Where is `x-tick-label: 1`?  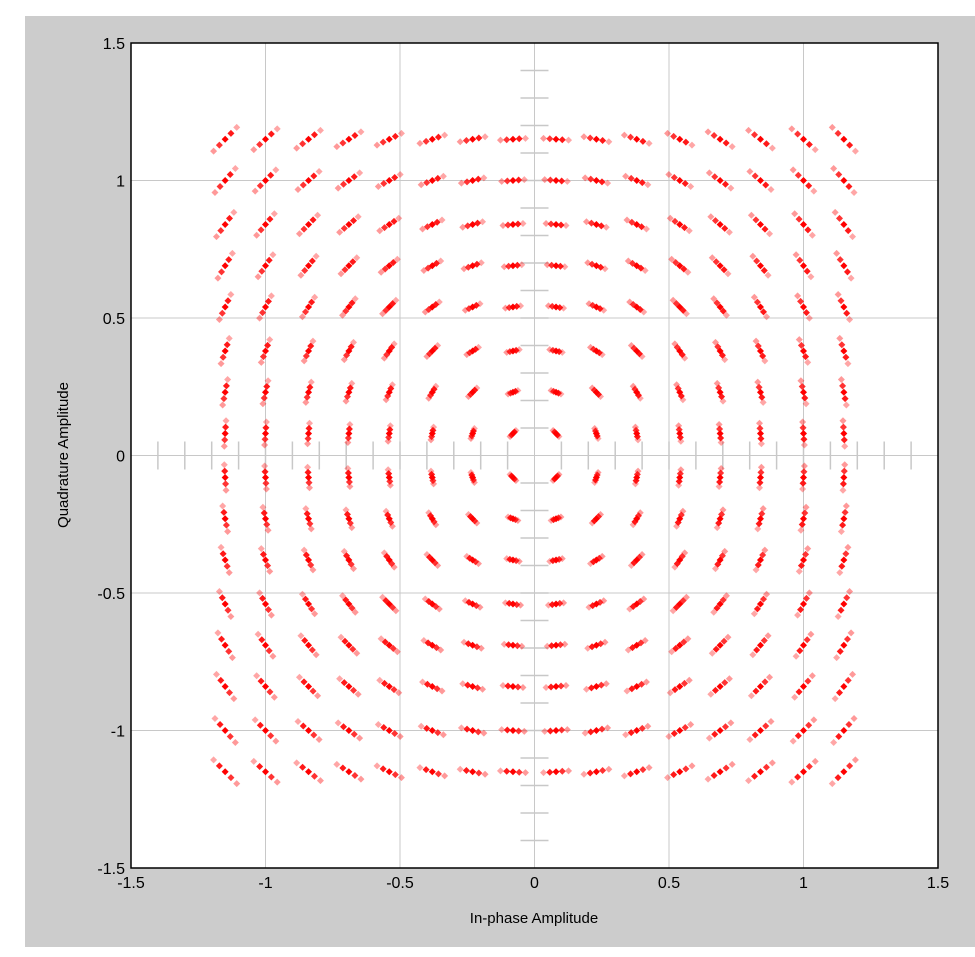 x-tick-label: 1 is located at coordinates (803, 883).